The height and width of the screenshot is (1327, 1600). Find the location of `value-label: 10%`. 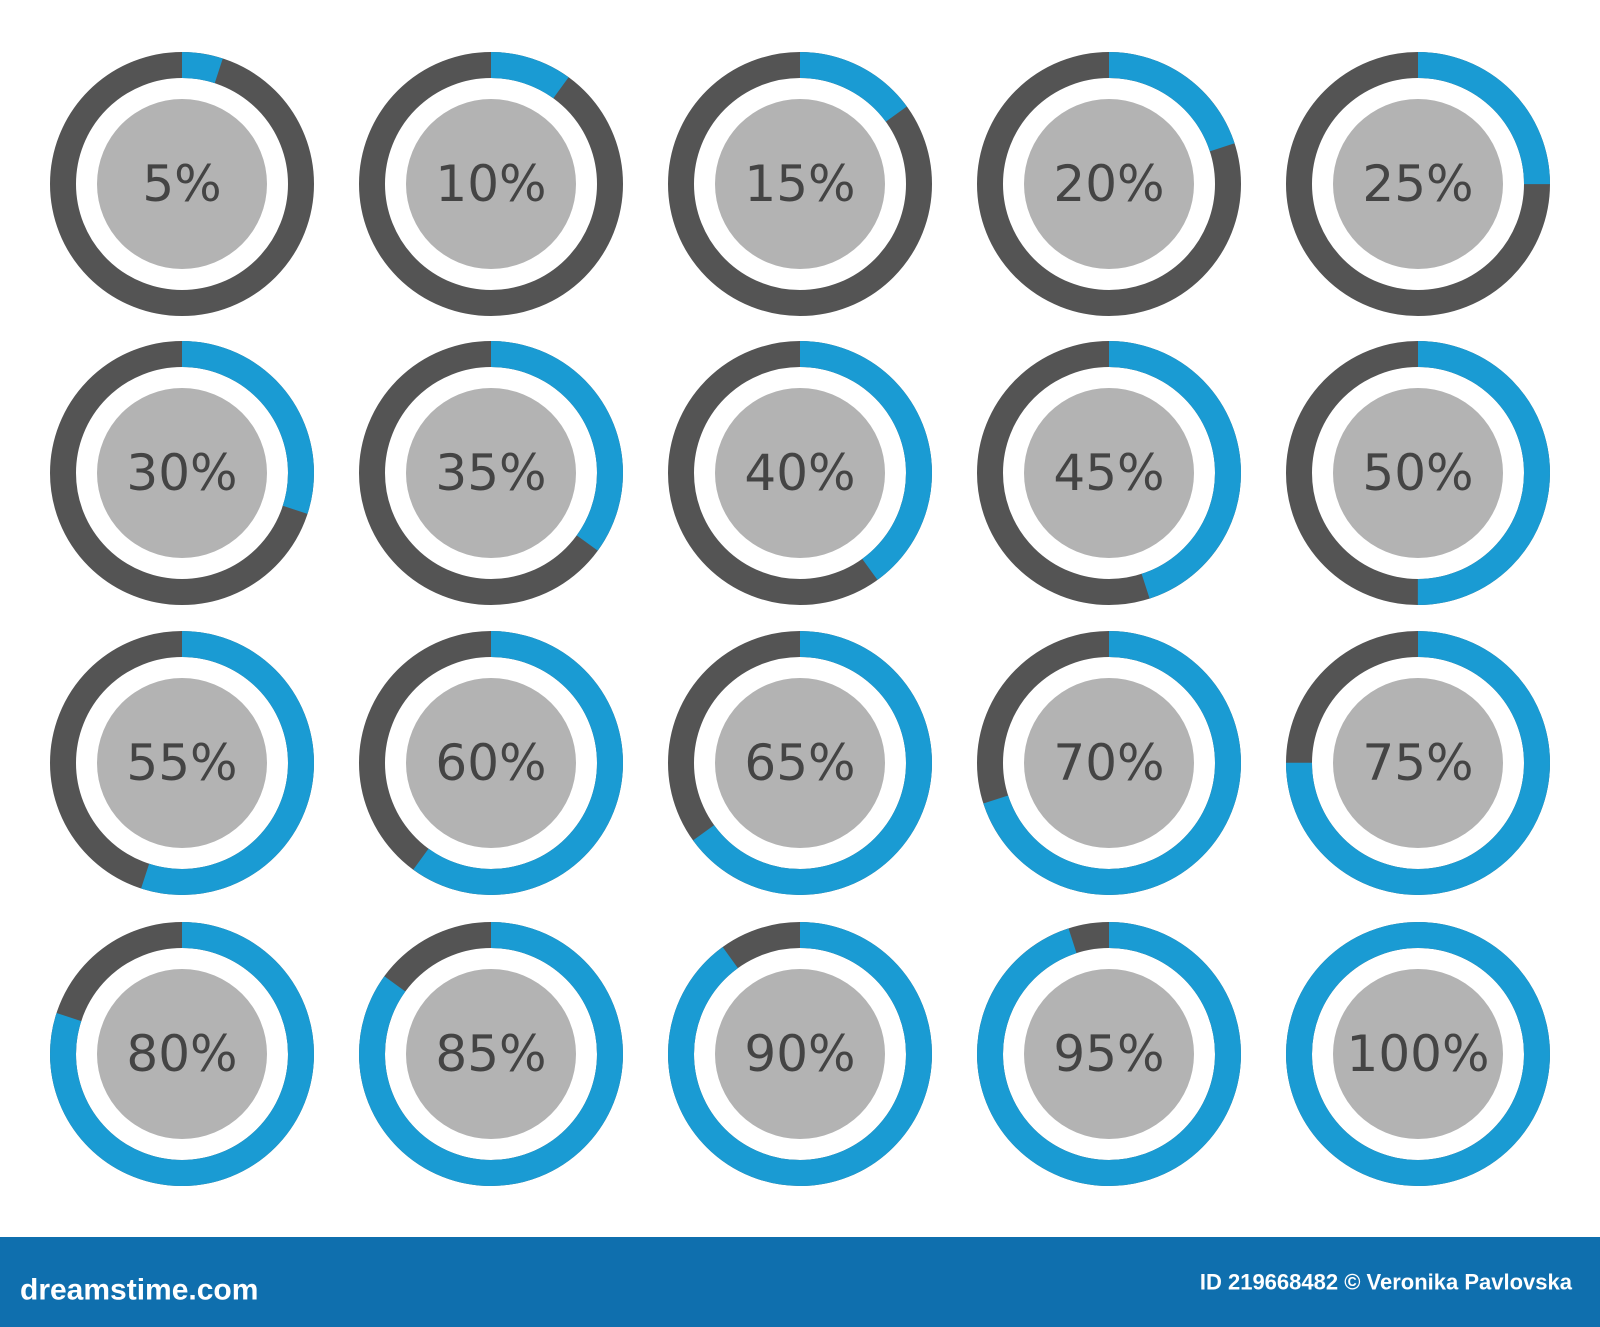

value-label: 10% is located at coordinates (490, 184).